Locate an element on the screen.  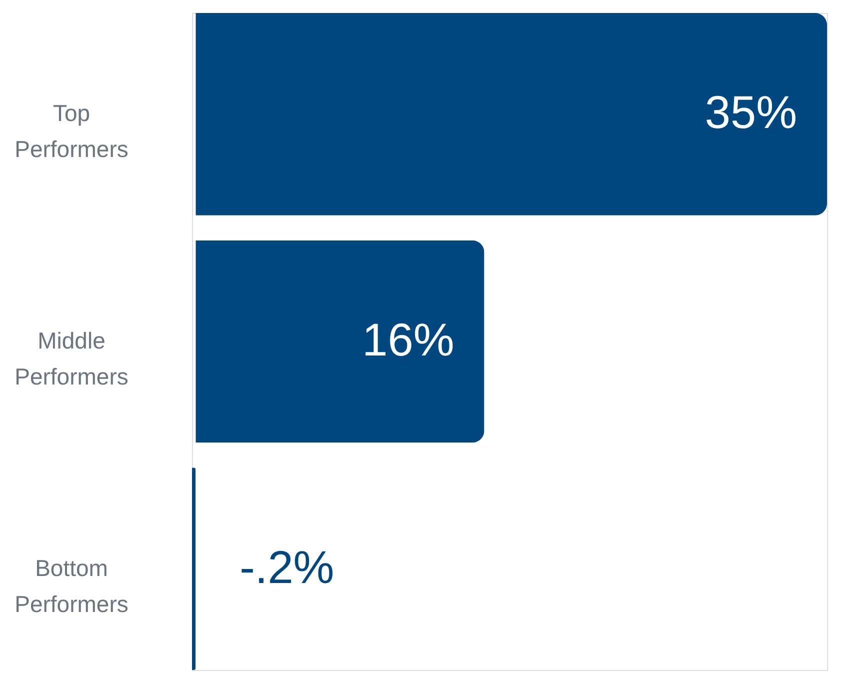
y-tick-label: Bottom Performers is located at coordinates (71, 585).